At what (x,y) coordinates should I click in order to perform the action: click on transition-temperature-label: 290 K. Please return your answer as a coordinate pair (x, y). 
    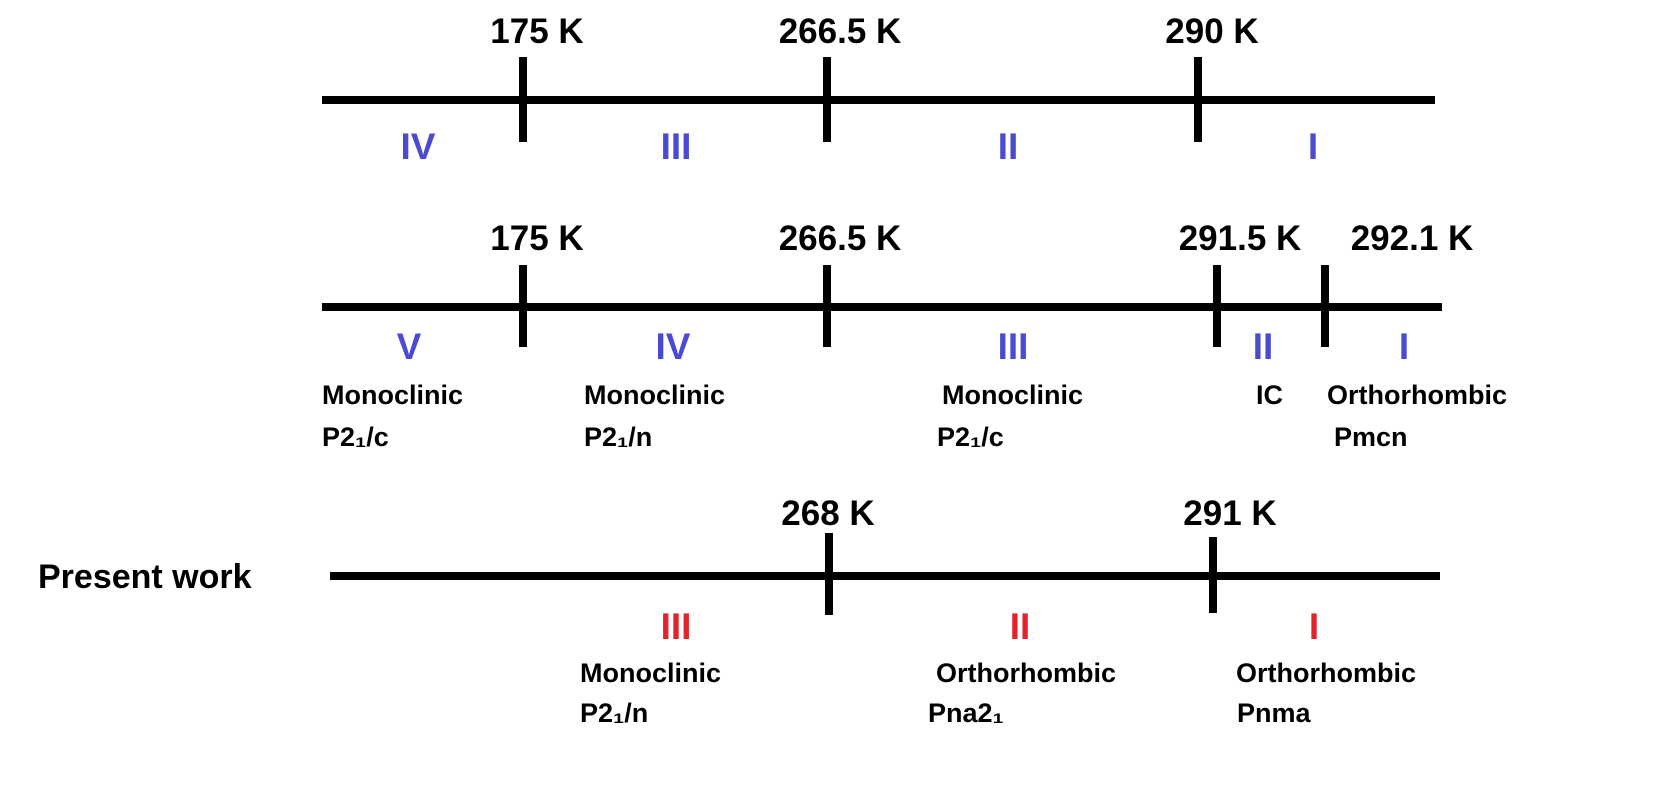
    Looking at the image, I should click on (1212, 31).